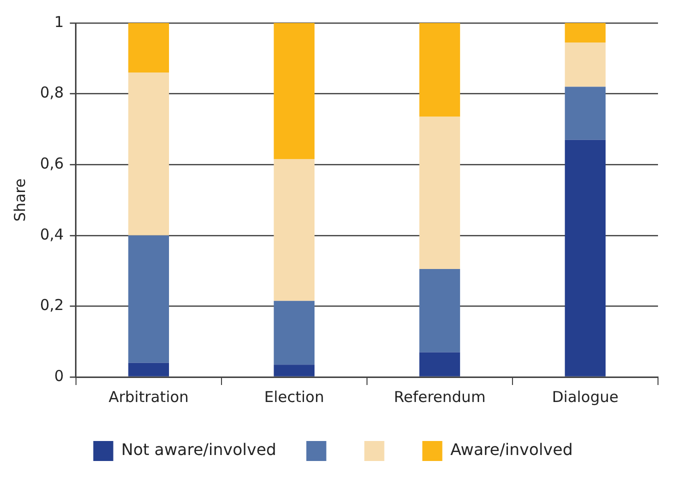 The width and height of the screenshot is (686, 479). I want to click on x-tick-label: Election, so click(294, 397).